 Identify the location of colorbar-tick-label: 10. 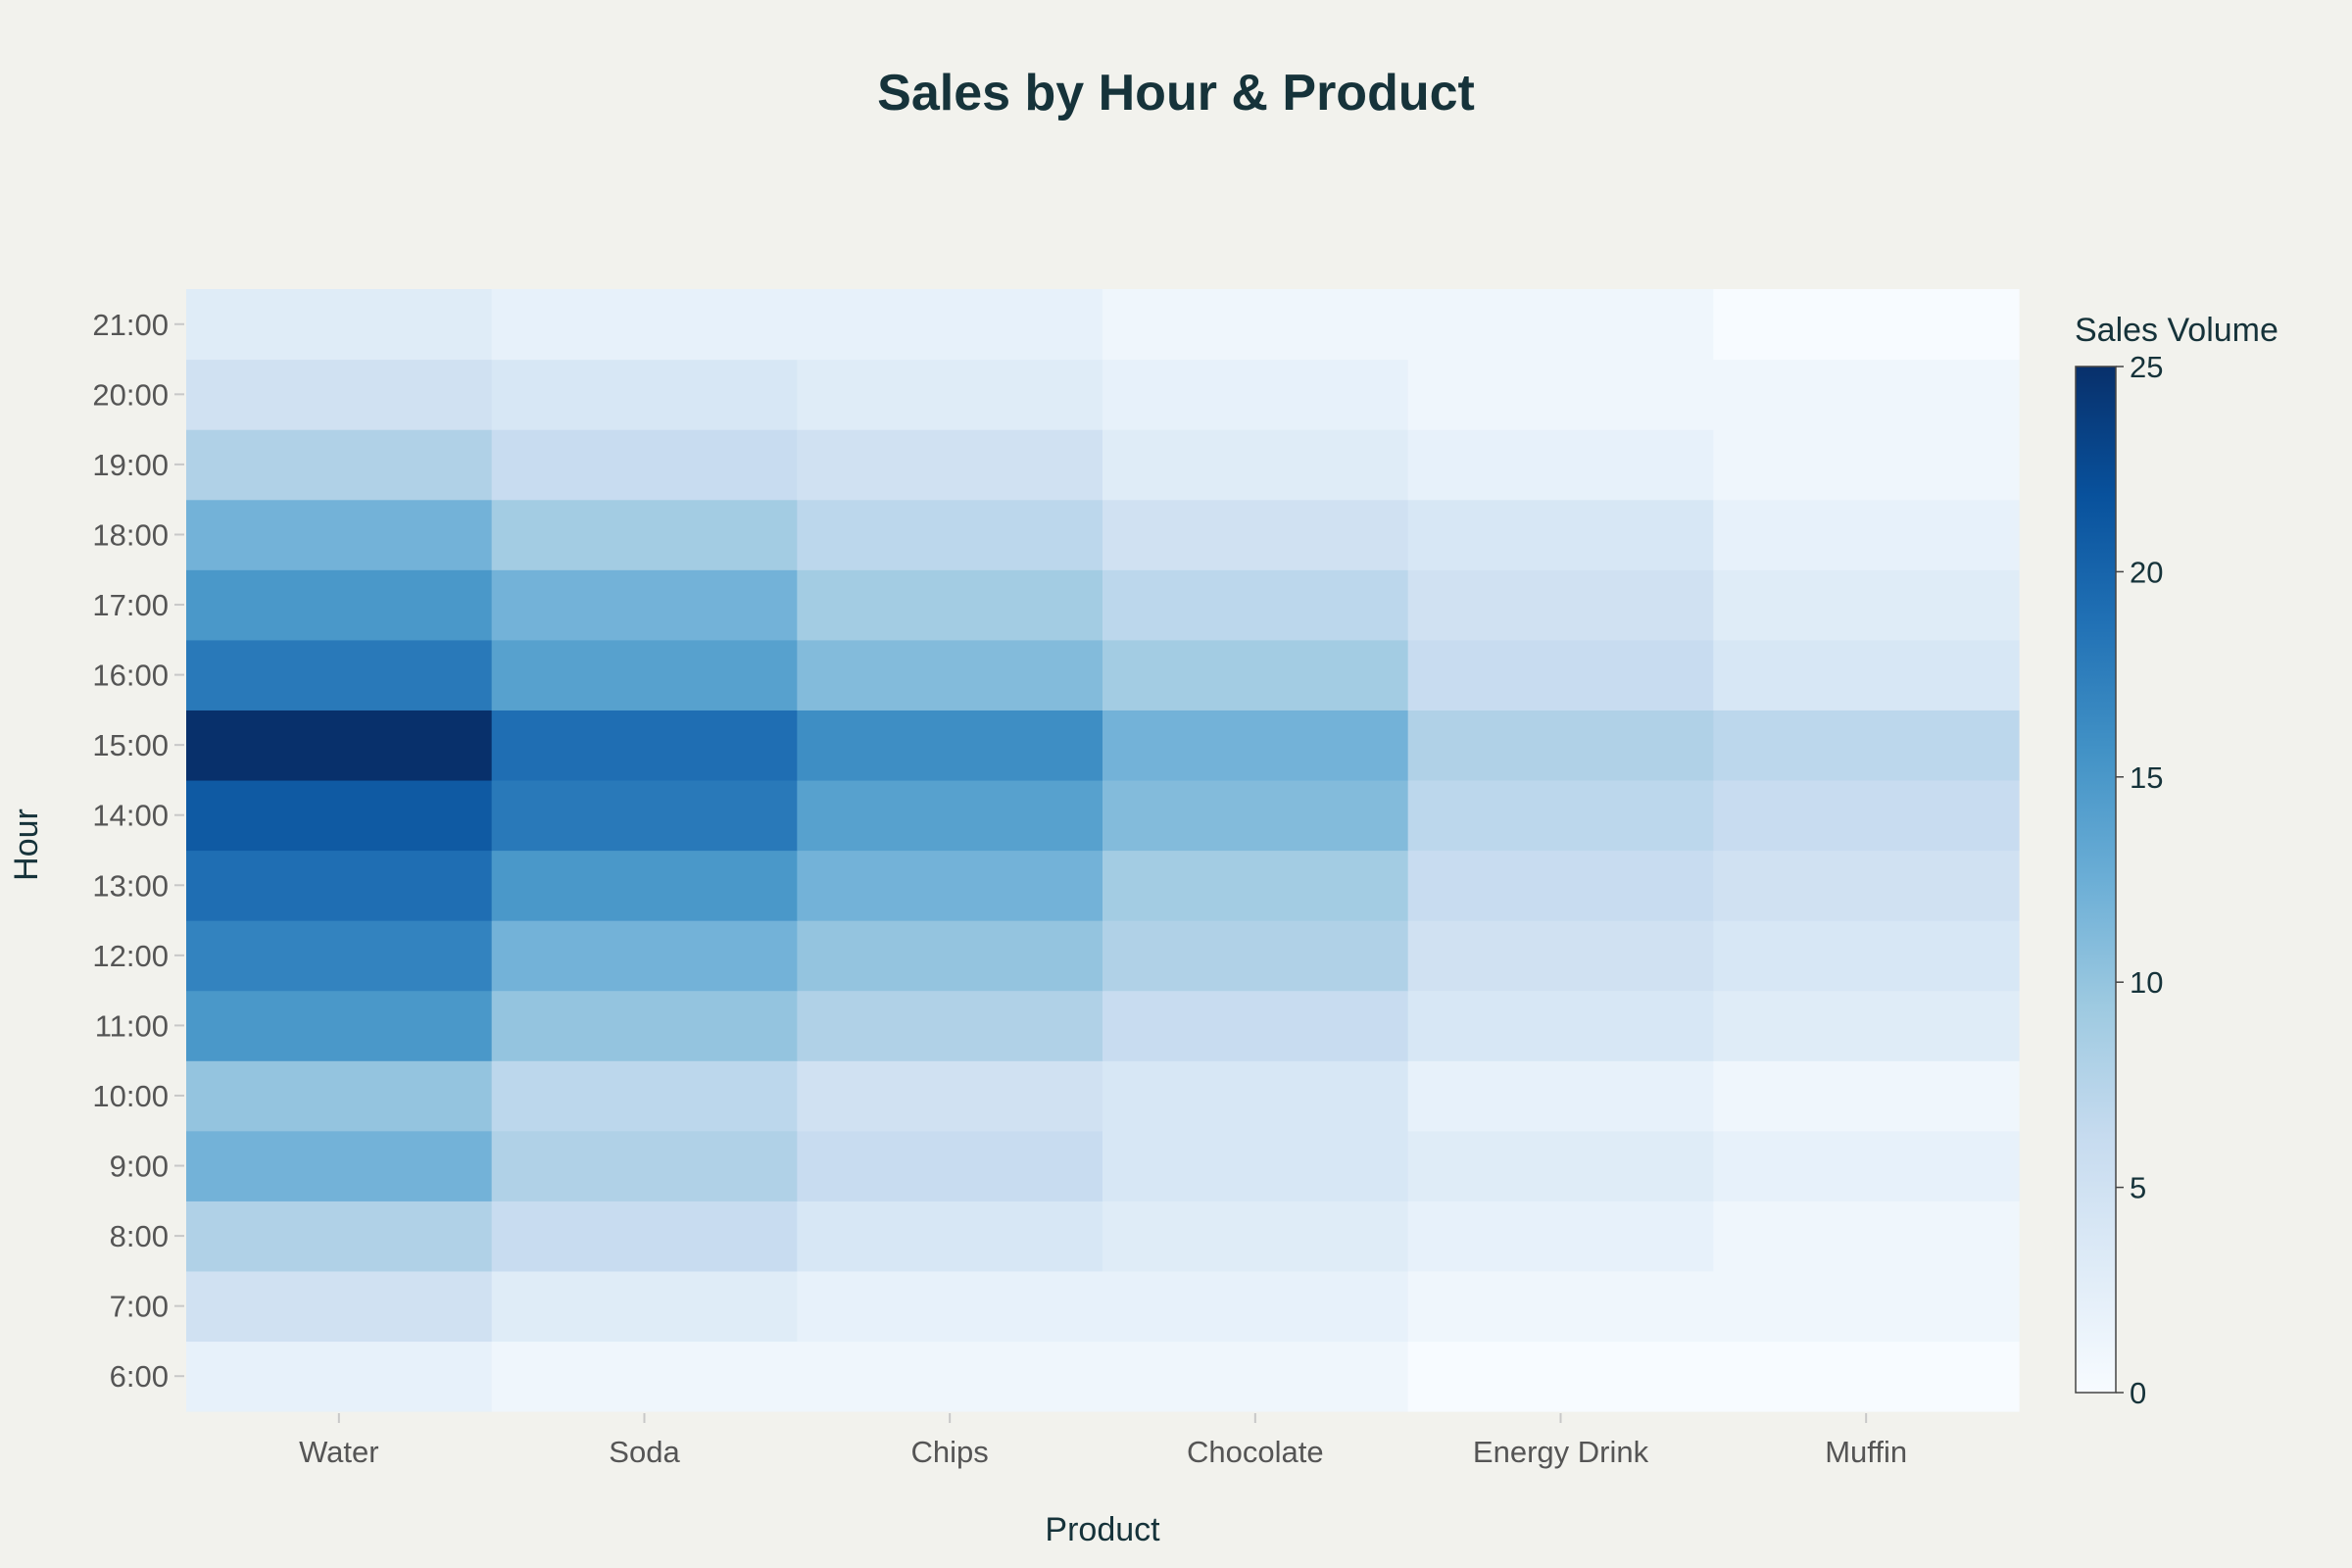
(2146, 982).